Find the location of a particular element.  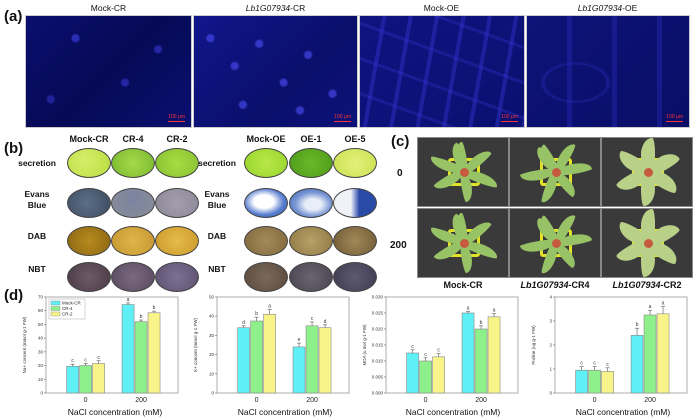

legend-label: CR-2 is located at coordinates (67, 314).